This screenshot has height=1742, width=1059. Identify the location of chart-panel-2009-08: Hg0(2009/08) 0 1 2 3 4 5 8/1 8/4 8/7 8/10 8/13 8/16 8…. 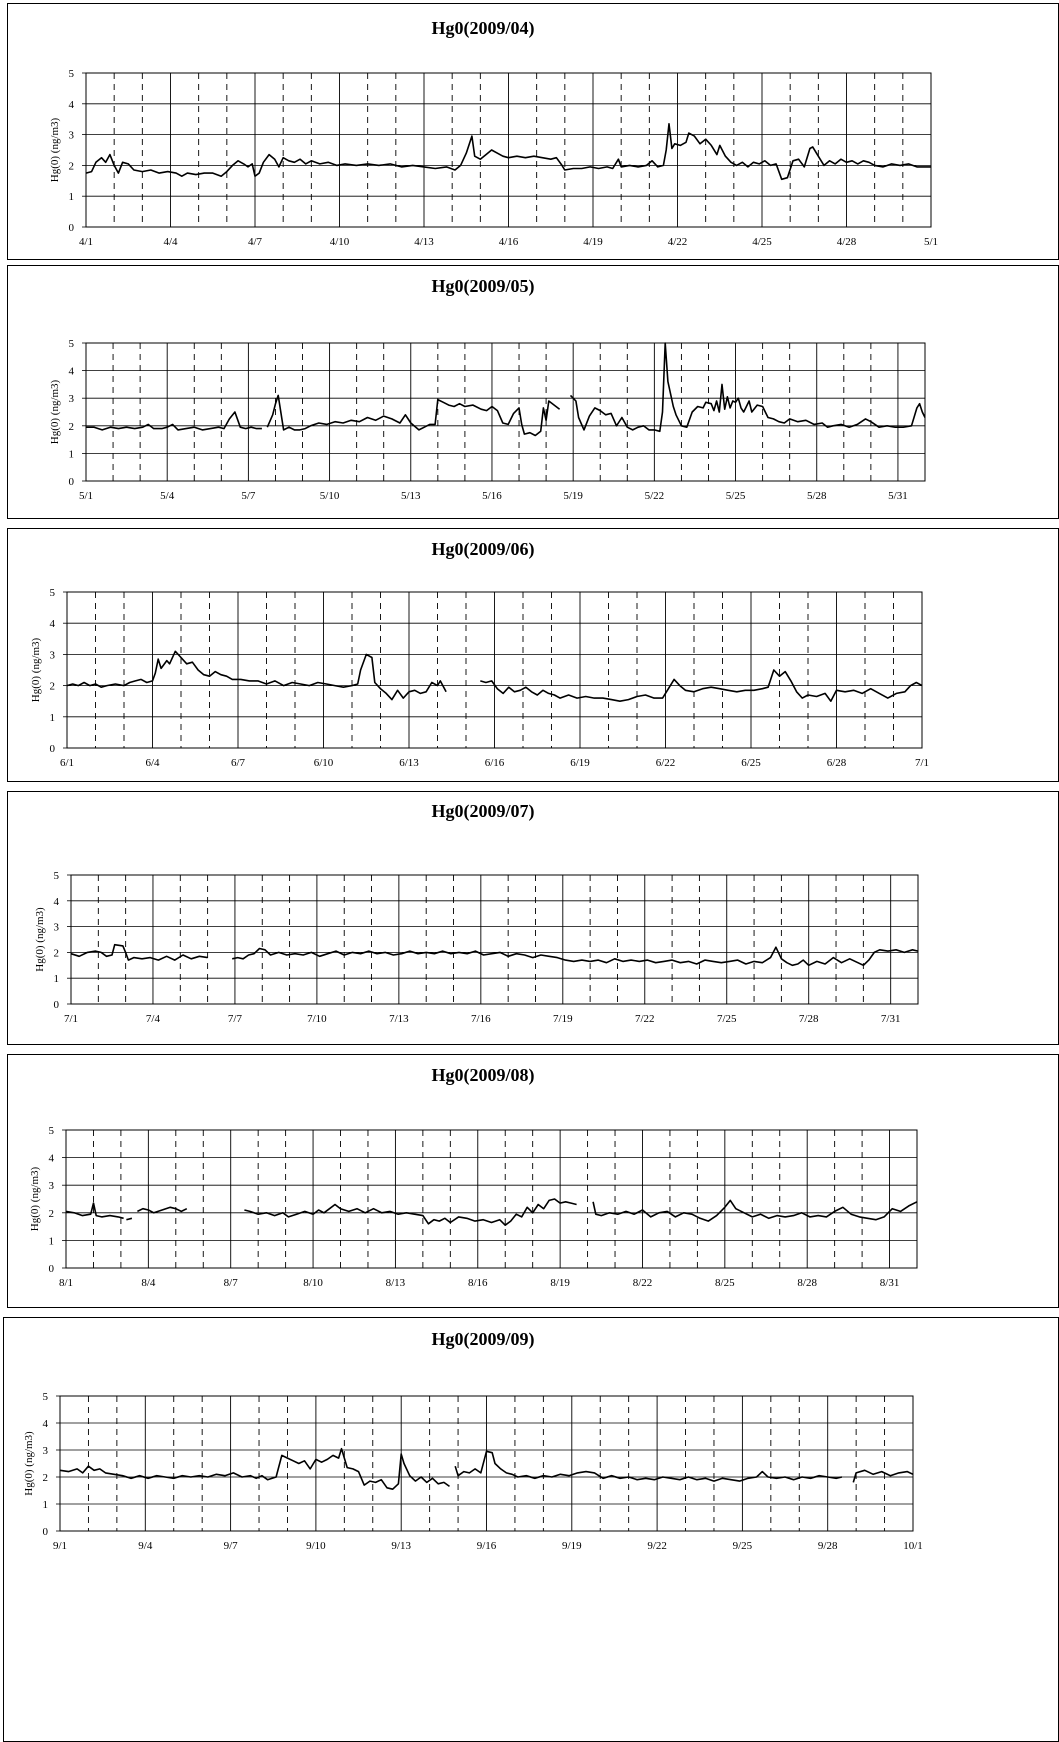
(533, 1181).